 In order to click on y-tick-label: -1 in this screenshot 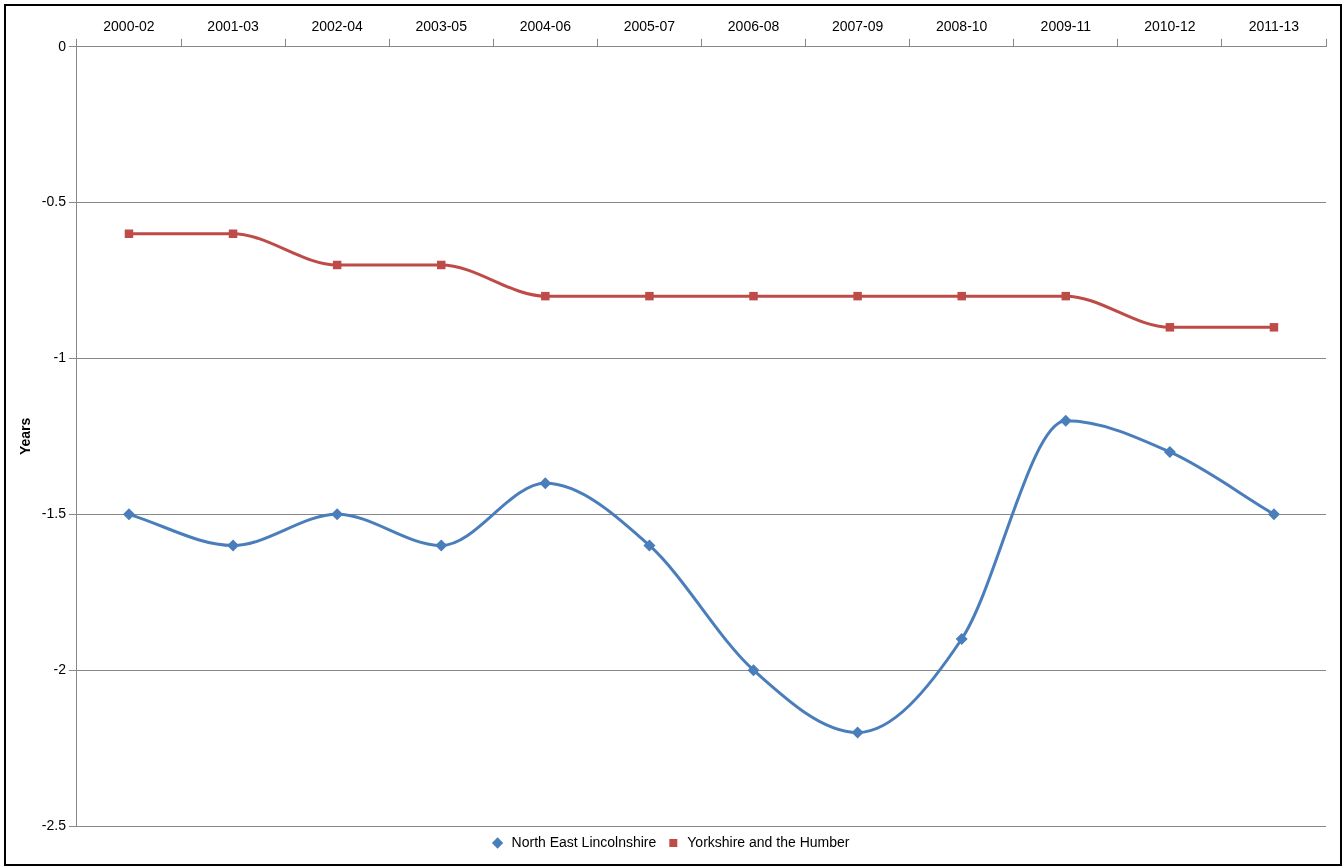, I will do `click(60, 357)`.